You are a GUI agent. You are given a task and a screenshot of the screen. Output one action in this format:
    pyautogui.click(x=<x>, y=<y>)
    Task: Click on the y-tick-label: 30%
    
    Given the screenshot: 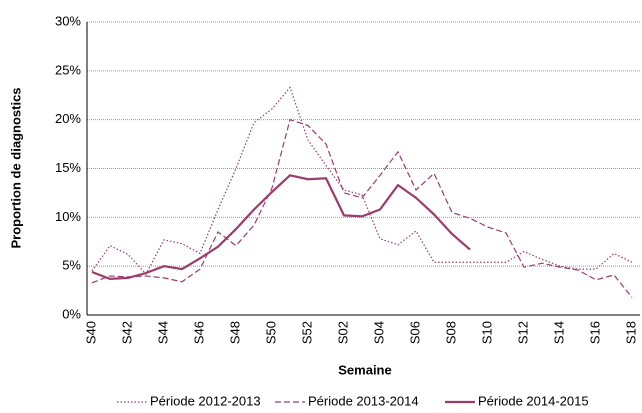 What is the action you would take?
    pyautogui.click(x=68, y=20)
    